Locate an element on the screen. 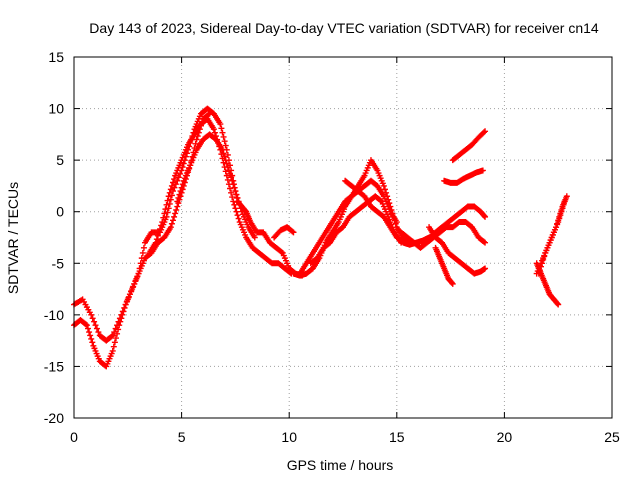 The width and height of the screenshot is (640, 480). series-sat-j is located at coordinates (443, 235).